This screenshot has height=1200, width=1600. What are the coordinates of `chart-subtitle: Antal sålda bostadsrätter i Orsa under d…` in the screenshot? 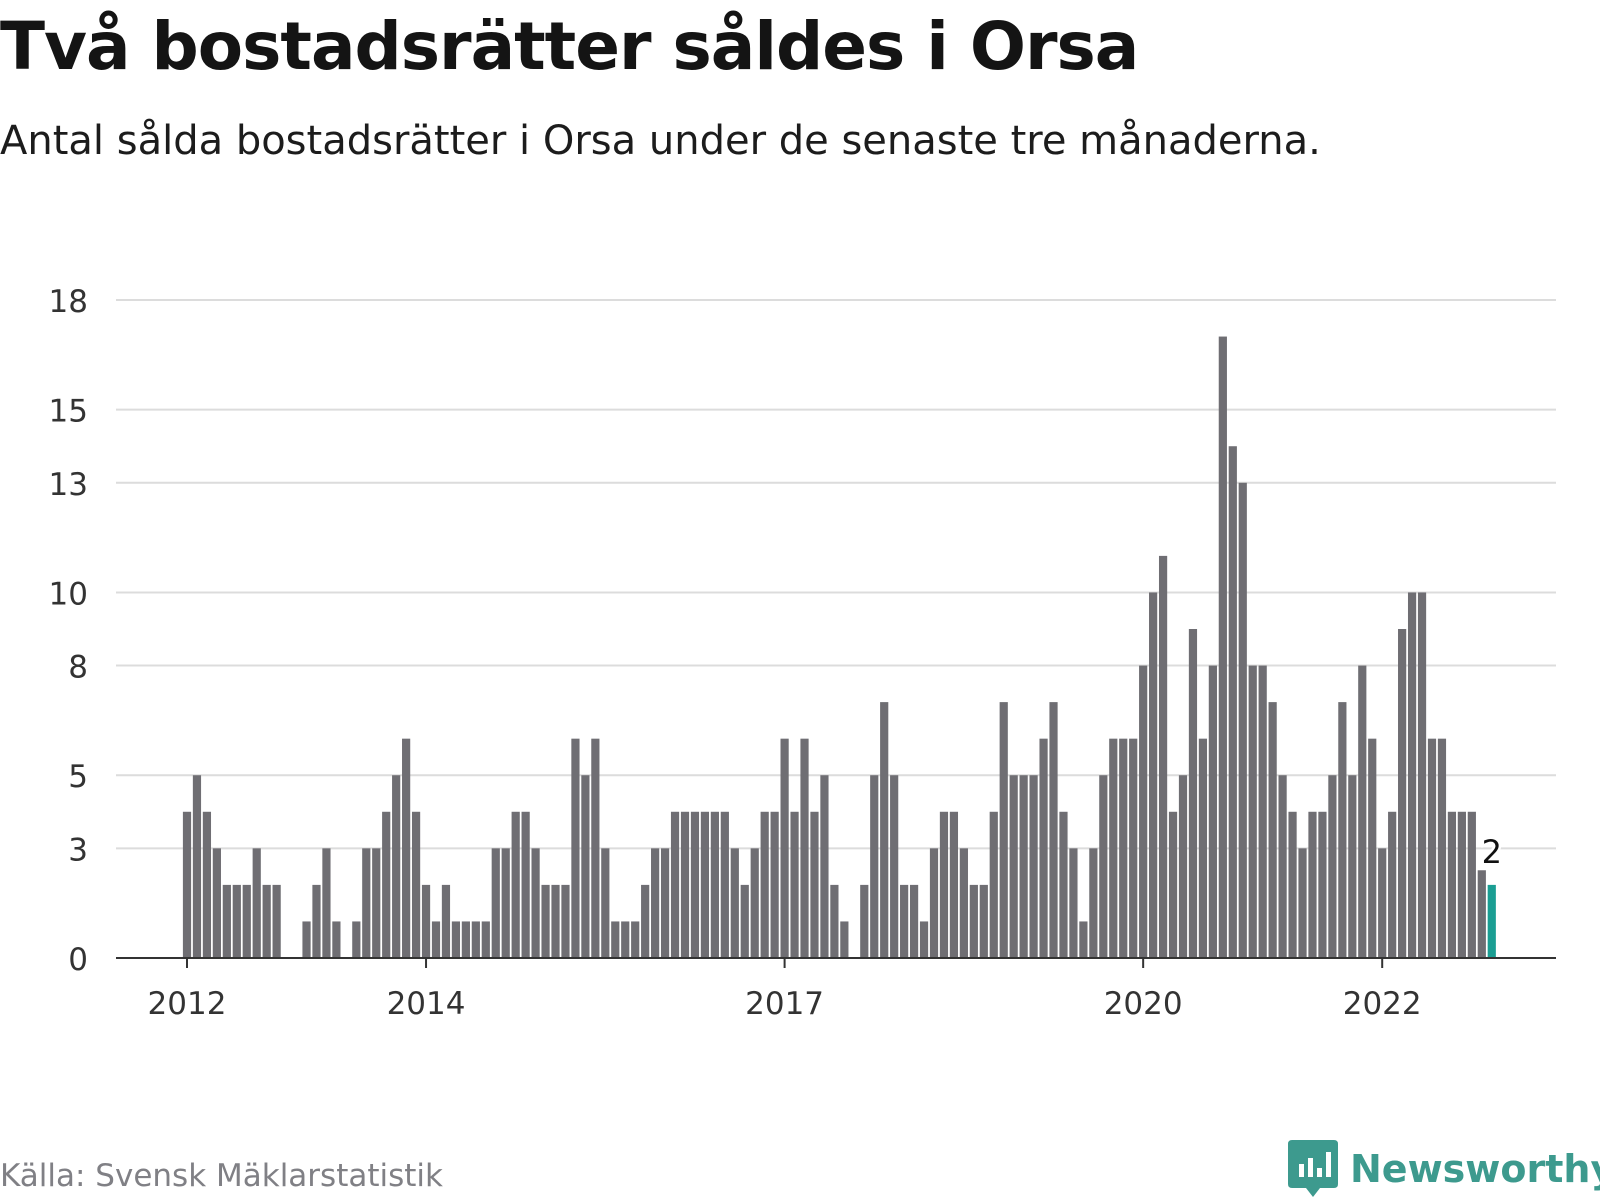 It's located at (660, 141).